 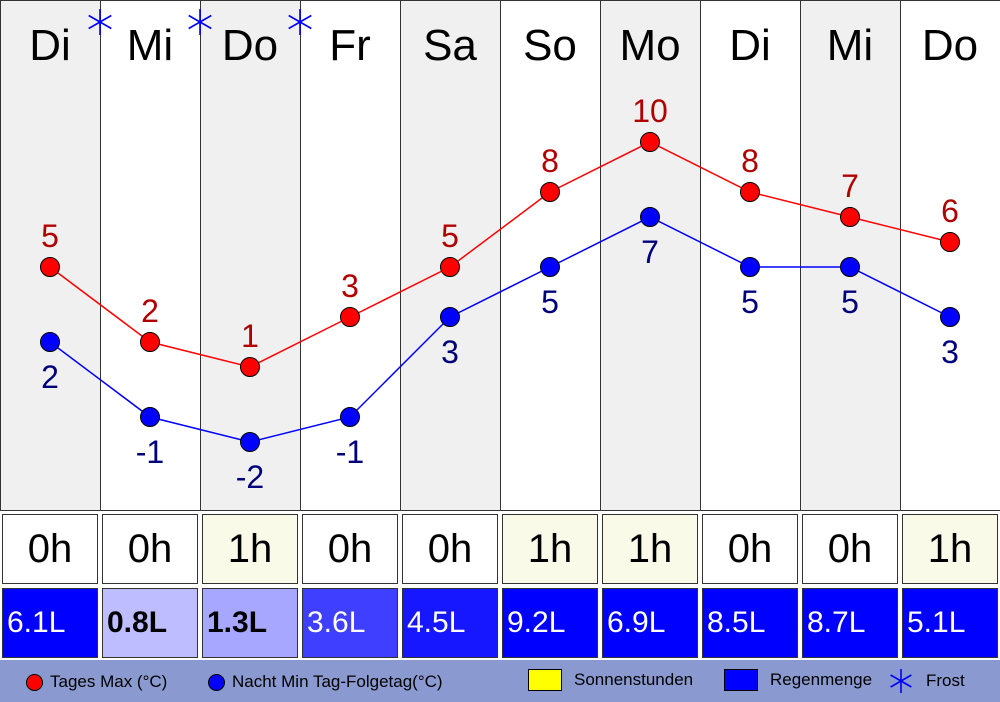 I want to click on legend-min-label: Nacht Min Tag-Folgetag(°C), so click(x=337, y=681).